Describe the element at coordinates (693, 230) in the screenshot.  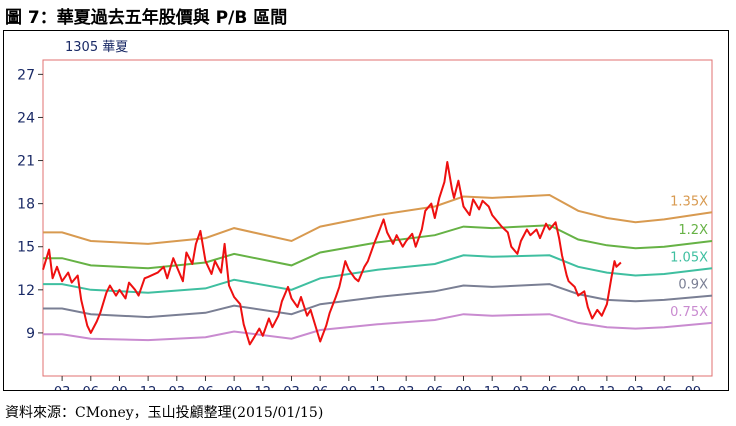
I see `band-label: 1.2X` at that location.